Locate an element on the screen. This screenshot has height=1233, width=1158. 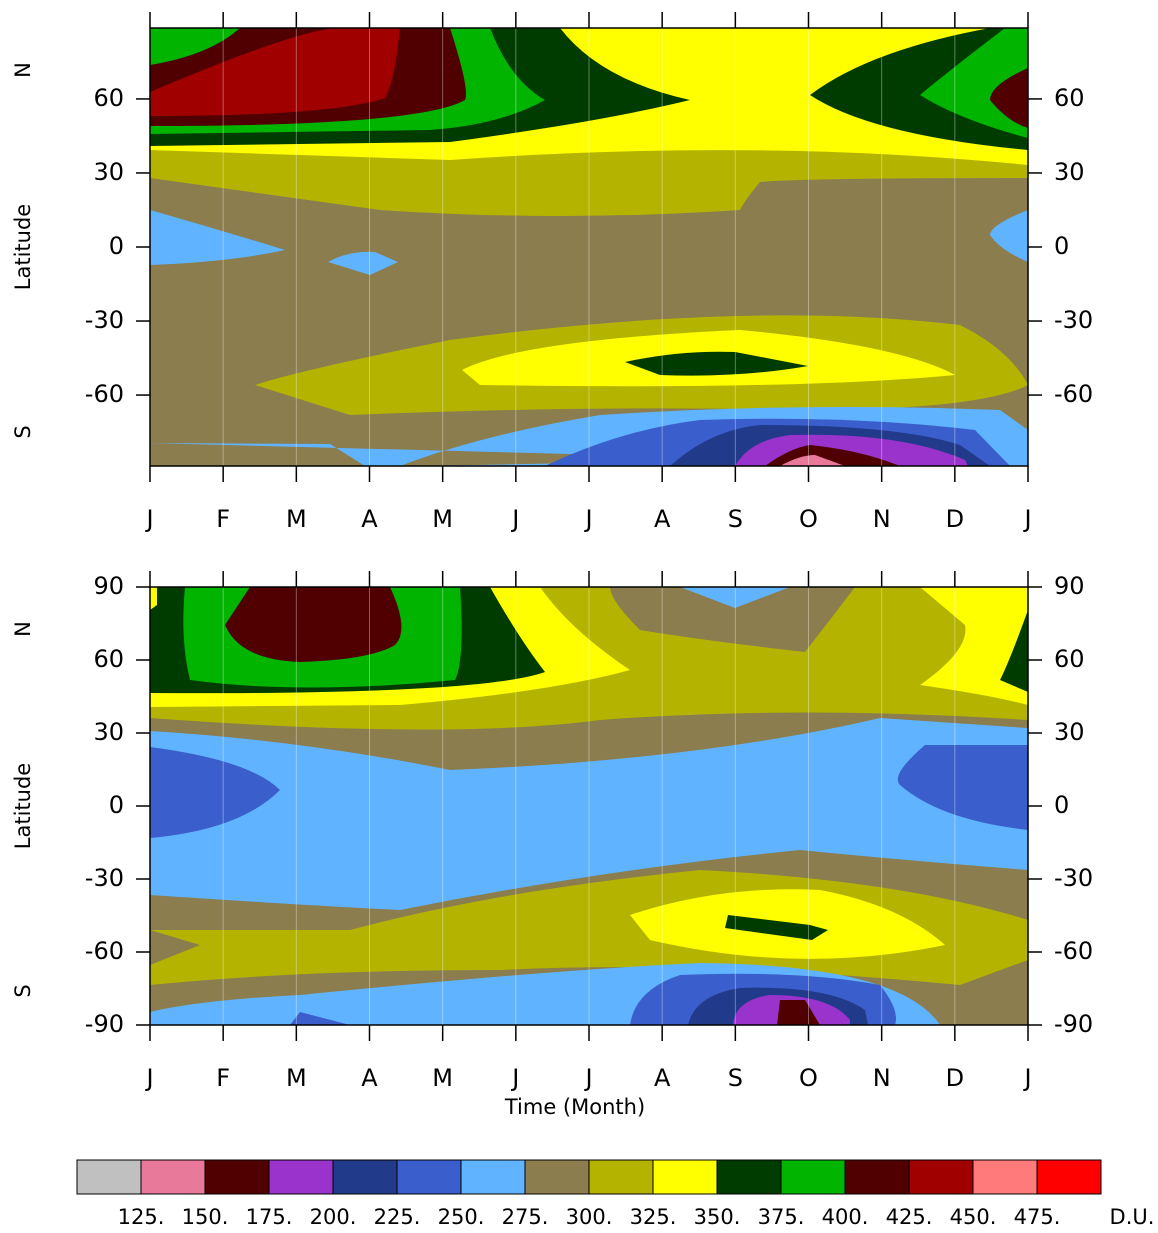
colorbar-unit: D.U. is located at coordinates (1132, 1217).